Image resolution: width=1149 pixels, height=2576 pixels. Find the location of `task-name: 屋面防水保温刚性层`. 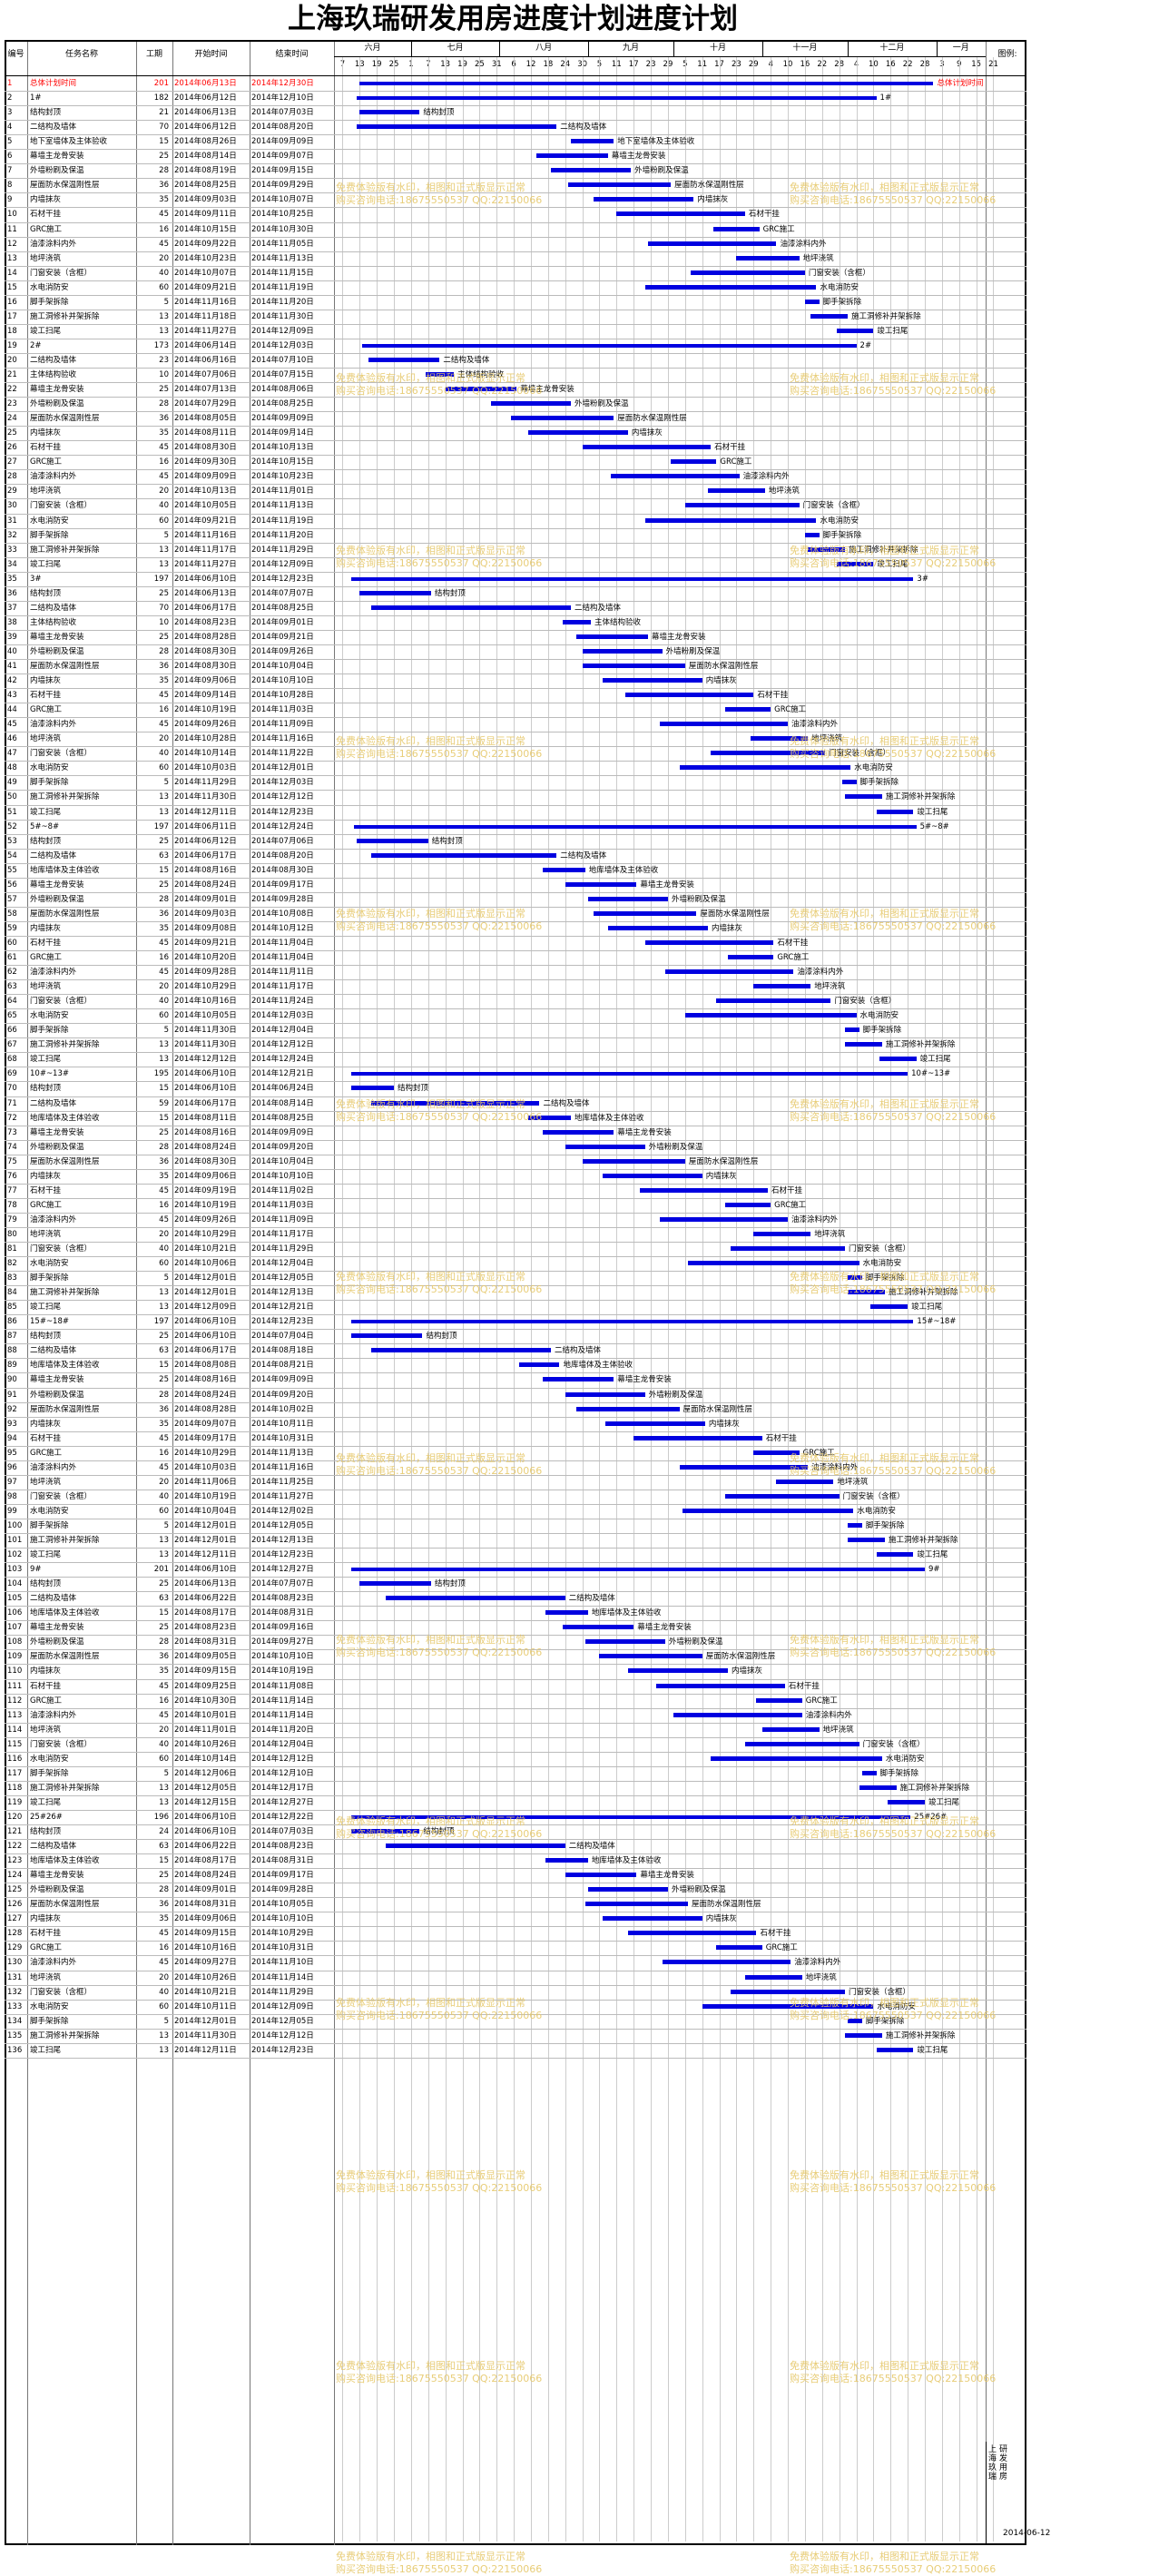

task-name: 屋面防水保温刚性层 is located at coordinates (65, 1161).